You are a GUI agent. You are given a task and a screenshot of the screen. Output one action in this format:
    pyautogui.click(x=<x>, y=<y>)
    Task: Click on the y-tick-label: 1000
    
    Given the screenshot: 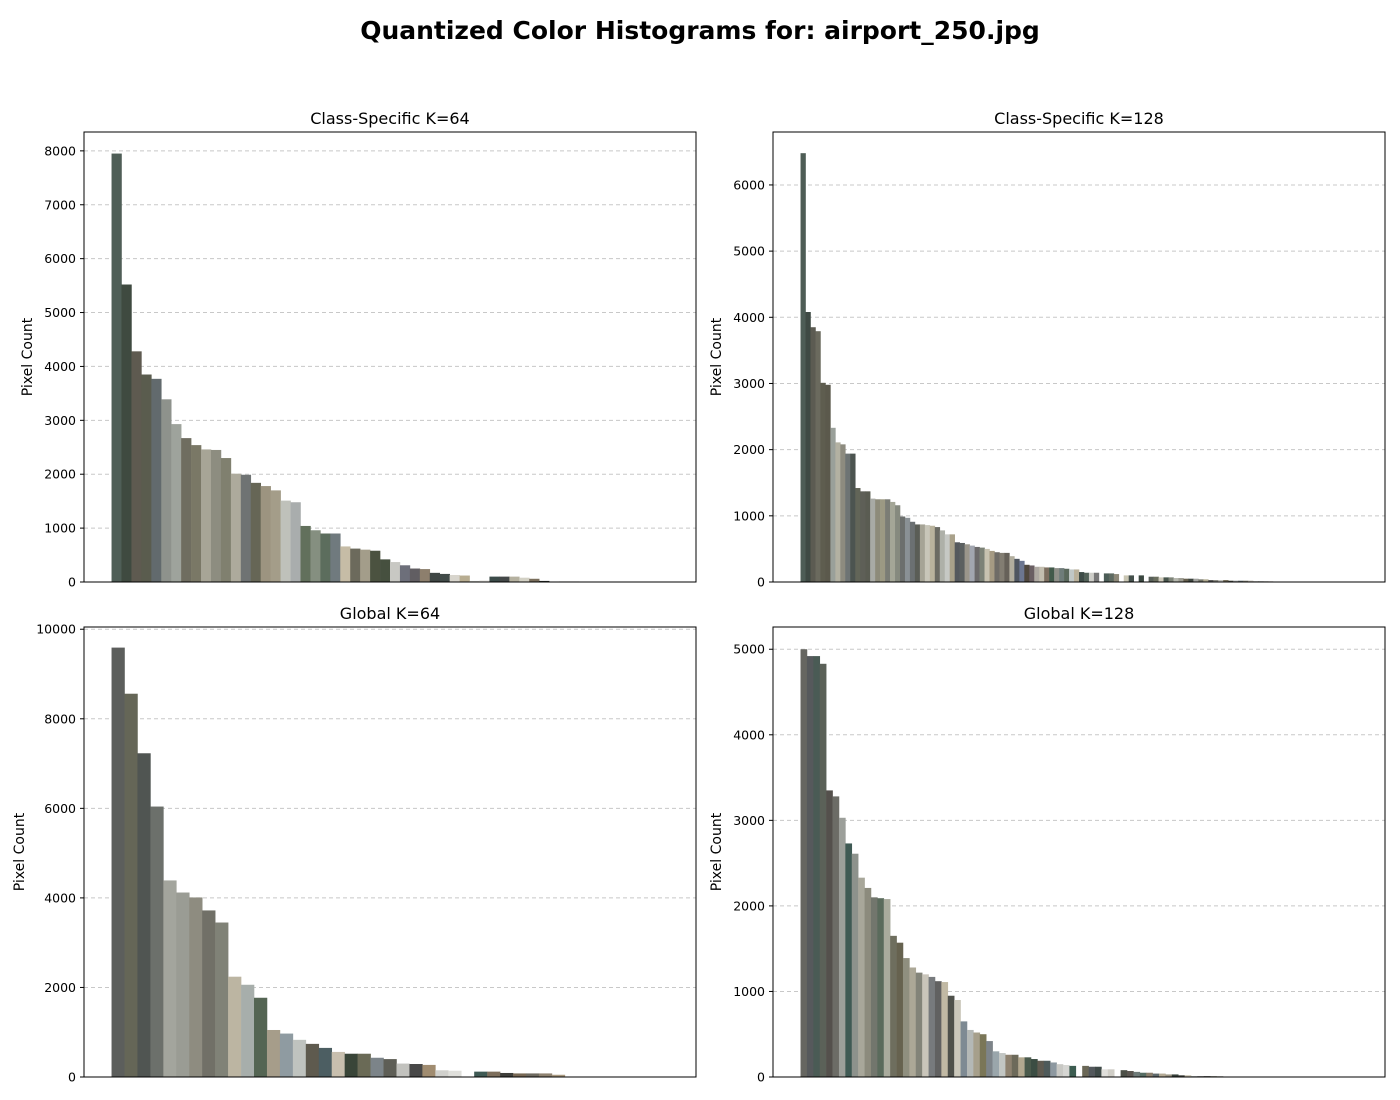 What is the action you would take?
    pyautogui.click(x=60, y=528)
    